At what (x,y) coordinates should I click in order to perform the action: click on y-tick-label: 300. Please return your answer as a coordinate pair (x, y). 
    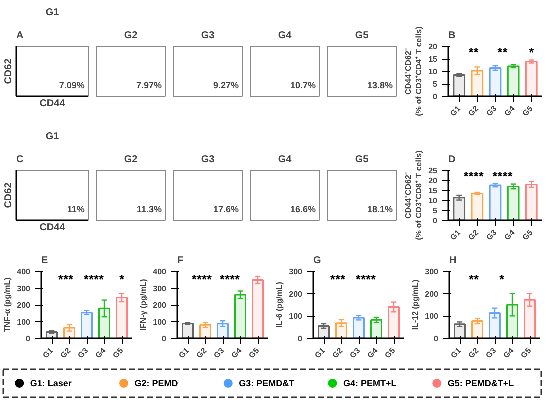
    Looking at the image, I should click on (160, 289).